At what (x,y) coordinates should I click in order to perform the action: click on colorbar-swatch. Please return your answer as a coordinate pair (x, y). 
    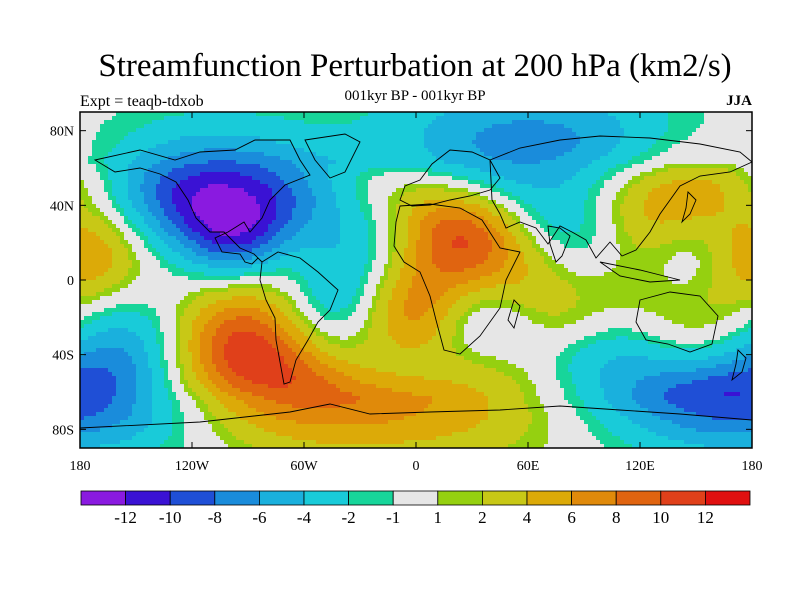
    Looking at the image, I should click on (192, 498).